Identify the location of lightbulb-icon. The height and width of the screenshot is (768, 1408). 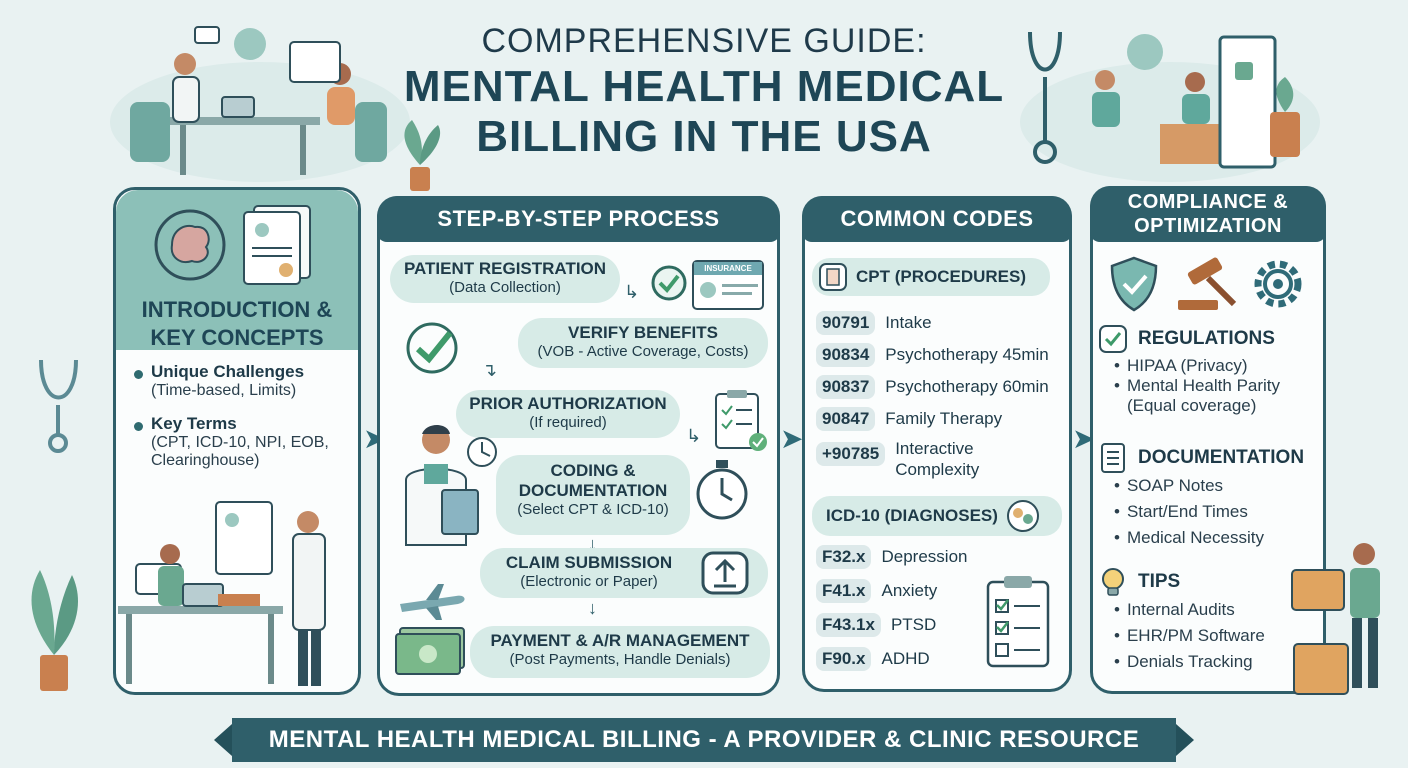
(1113, 582).